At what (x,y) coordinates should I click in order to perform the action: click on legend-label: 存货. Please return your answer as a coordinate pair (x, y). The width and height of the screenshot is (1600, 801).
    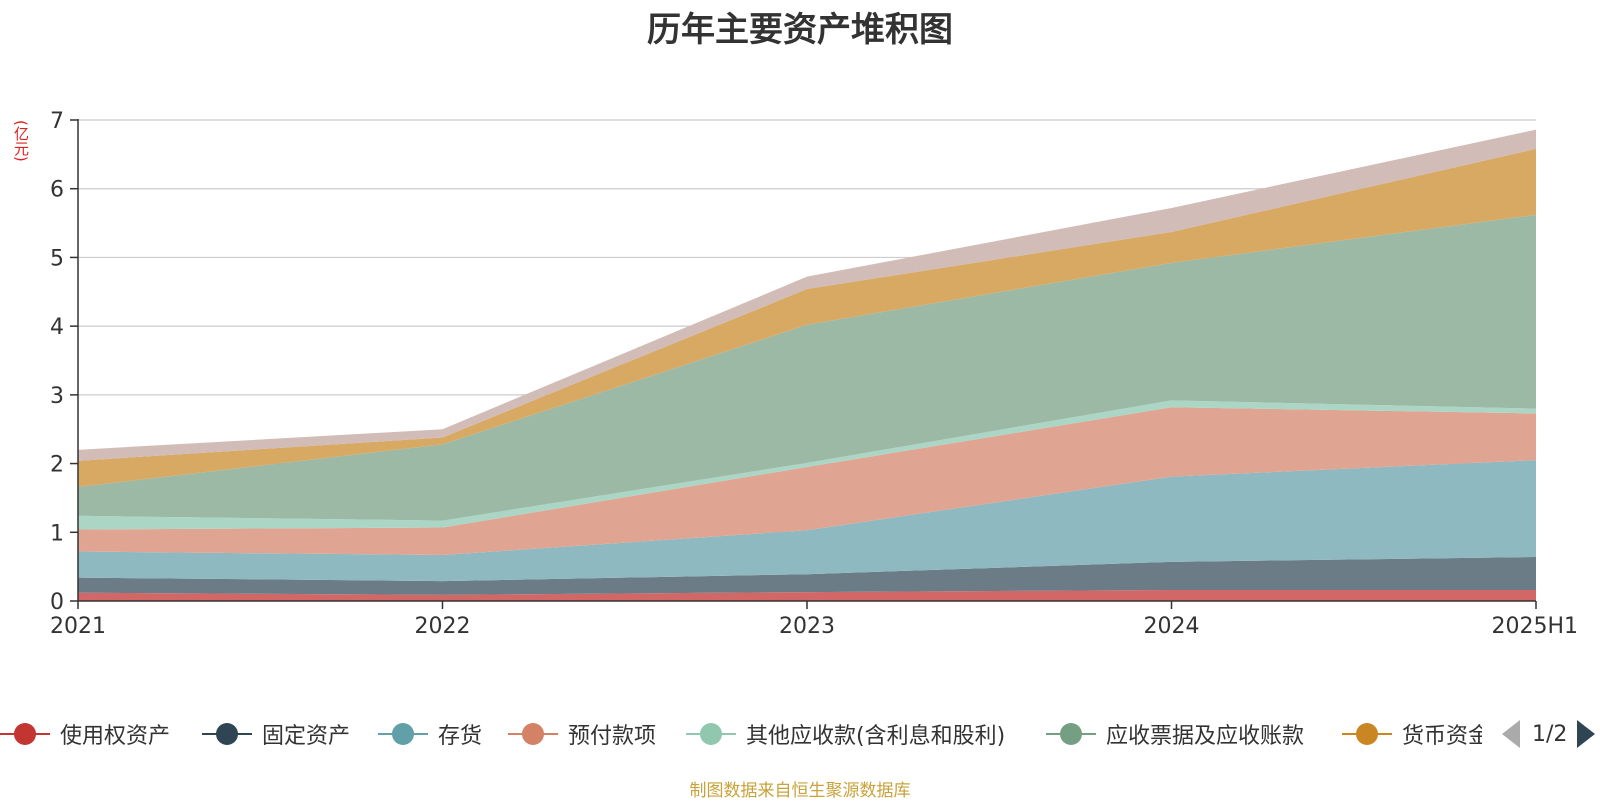
    Looking at the image, I should click on (460, 736).